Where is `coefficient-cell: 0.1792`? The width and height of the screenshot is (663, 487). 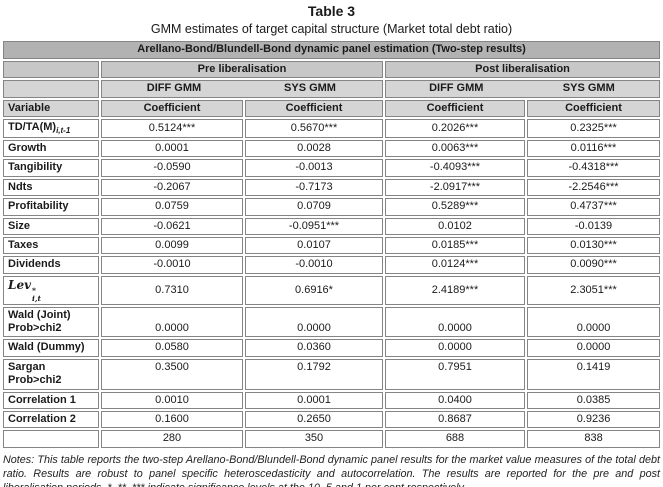 coefficient-cell: 0.1792 is located at coordinates (314, 374).